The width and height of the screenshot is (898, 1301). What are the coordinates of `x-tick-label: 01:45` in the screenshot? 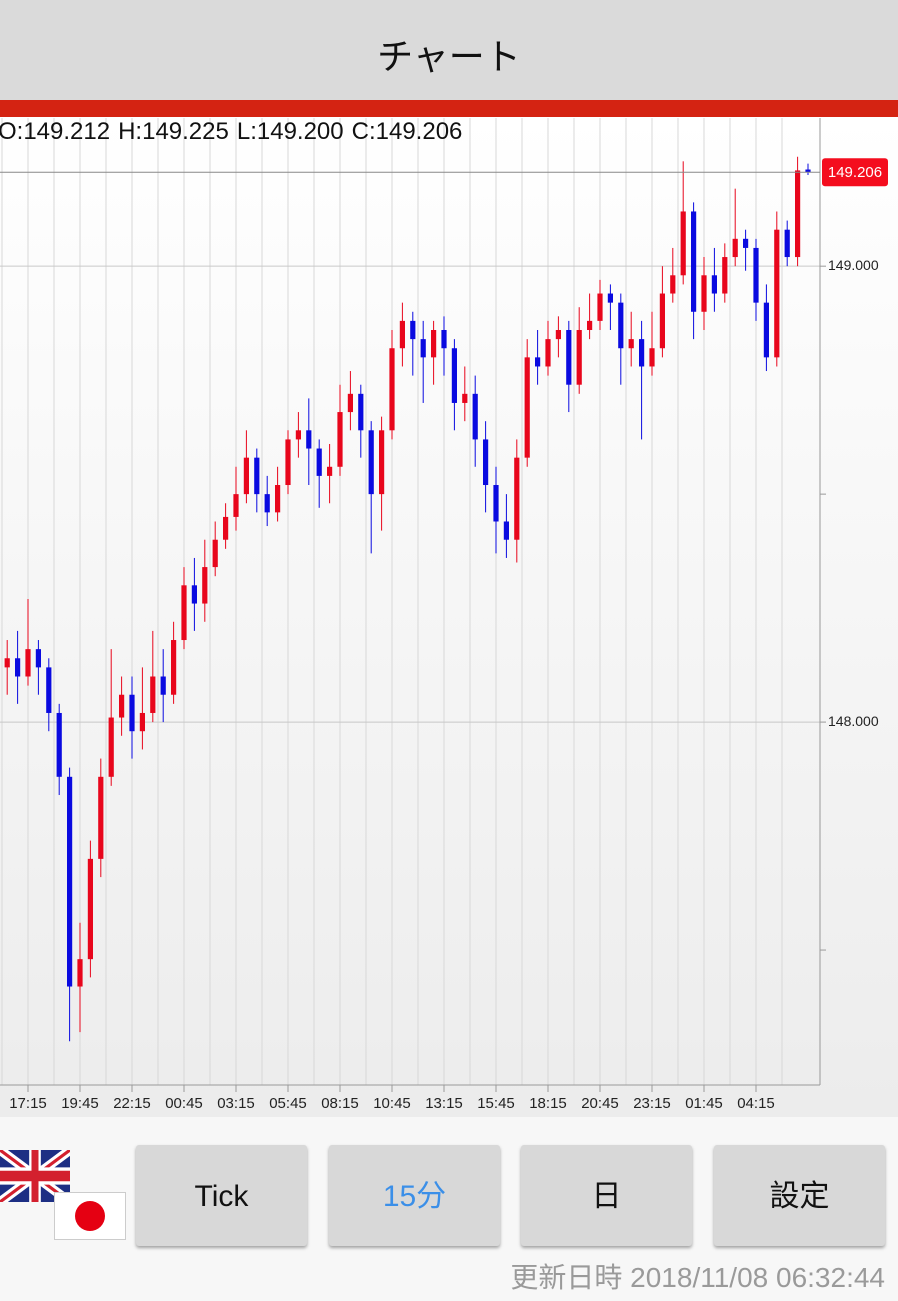 It's located at (704, 1103).